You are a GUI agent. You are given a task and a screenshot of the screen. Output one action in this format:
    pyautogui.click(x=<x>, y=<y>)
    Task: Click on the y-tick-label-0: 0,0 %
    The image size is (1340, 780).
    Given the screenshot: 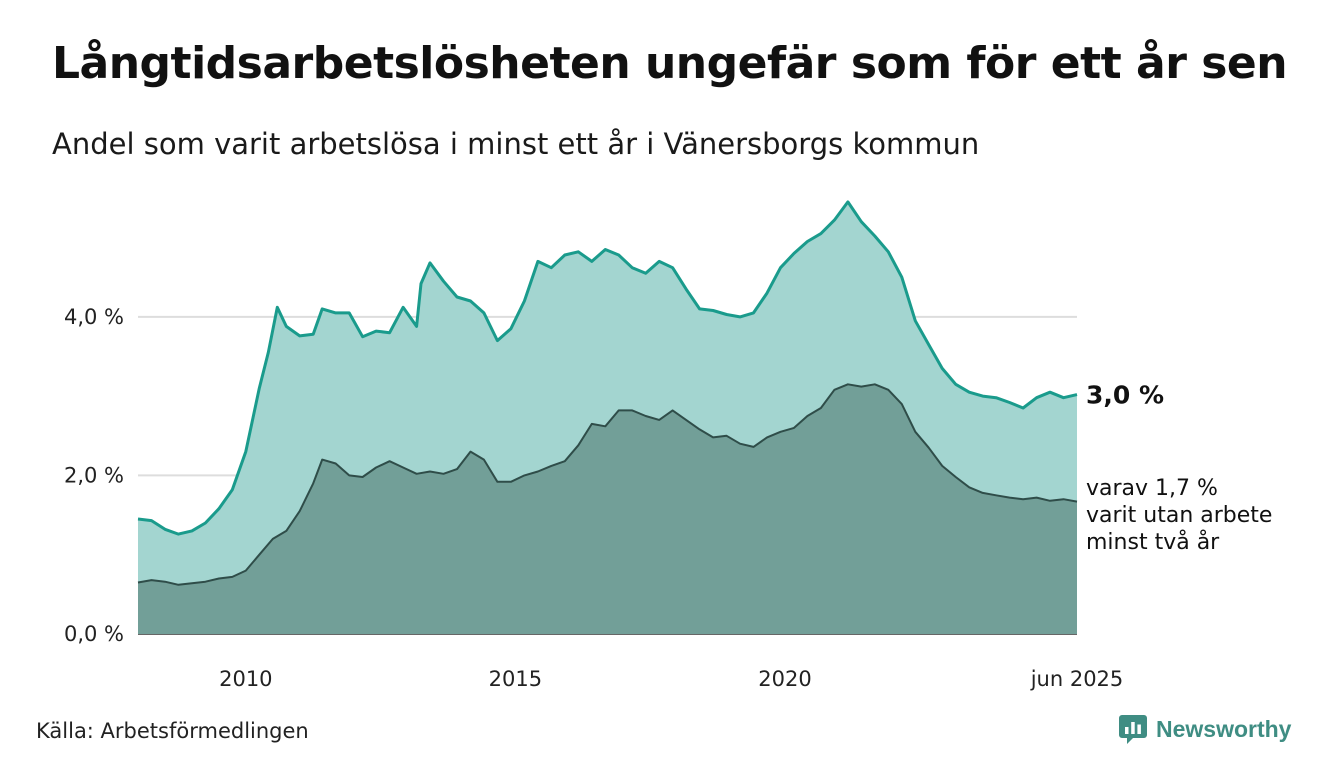 What is the action you would take?
    pyautogui.click(x=94, y=634)
    